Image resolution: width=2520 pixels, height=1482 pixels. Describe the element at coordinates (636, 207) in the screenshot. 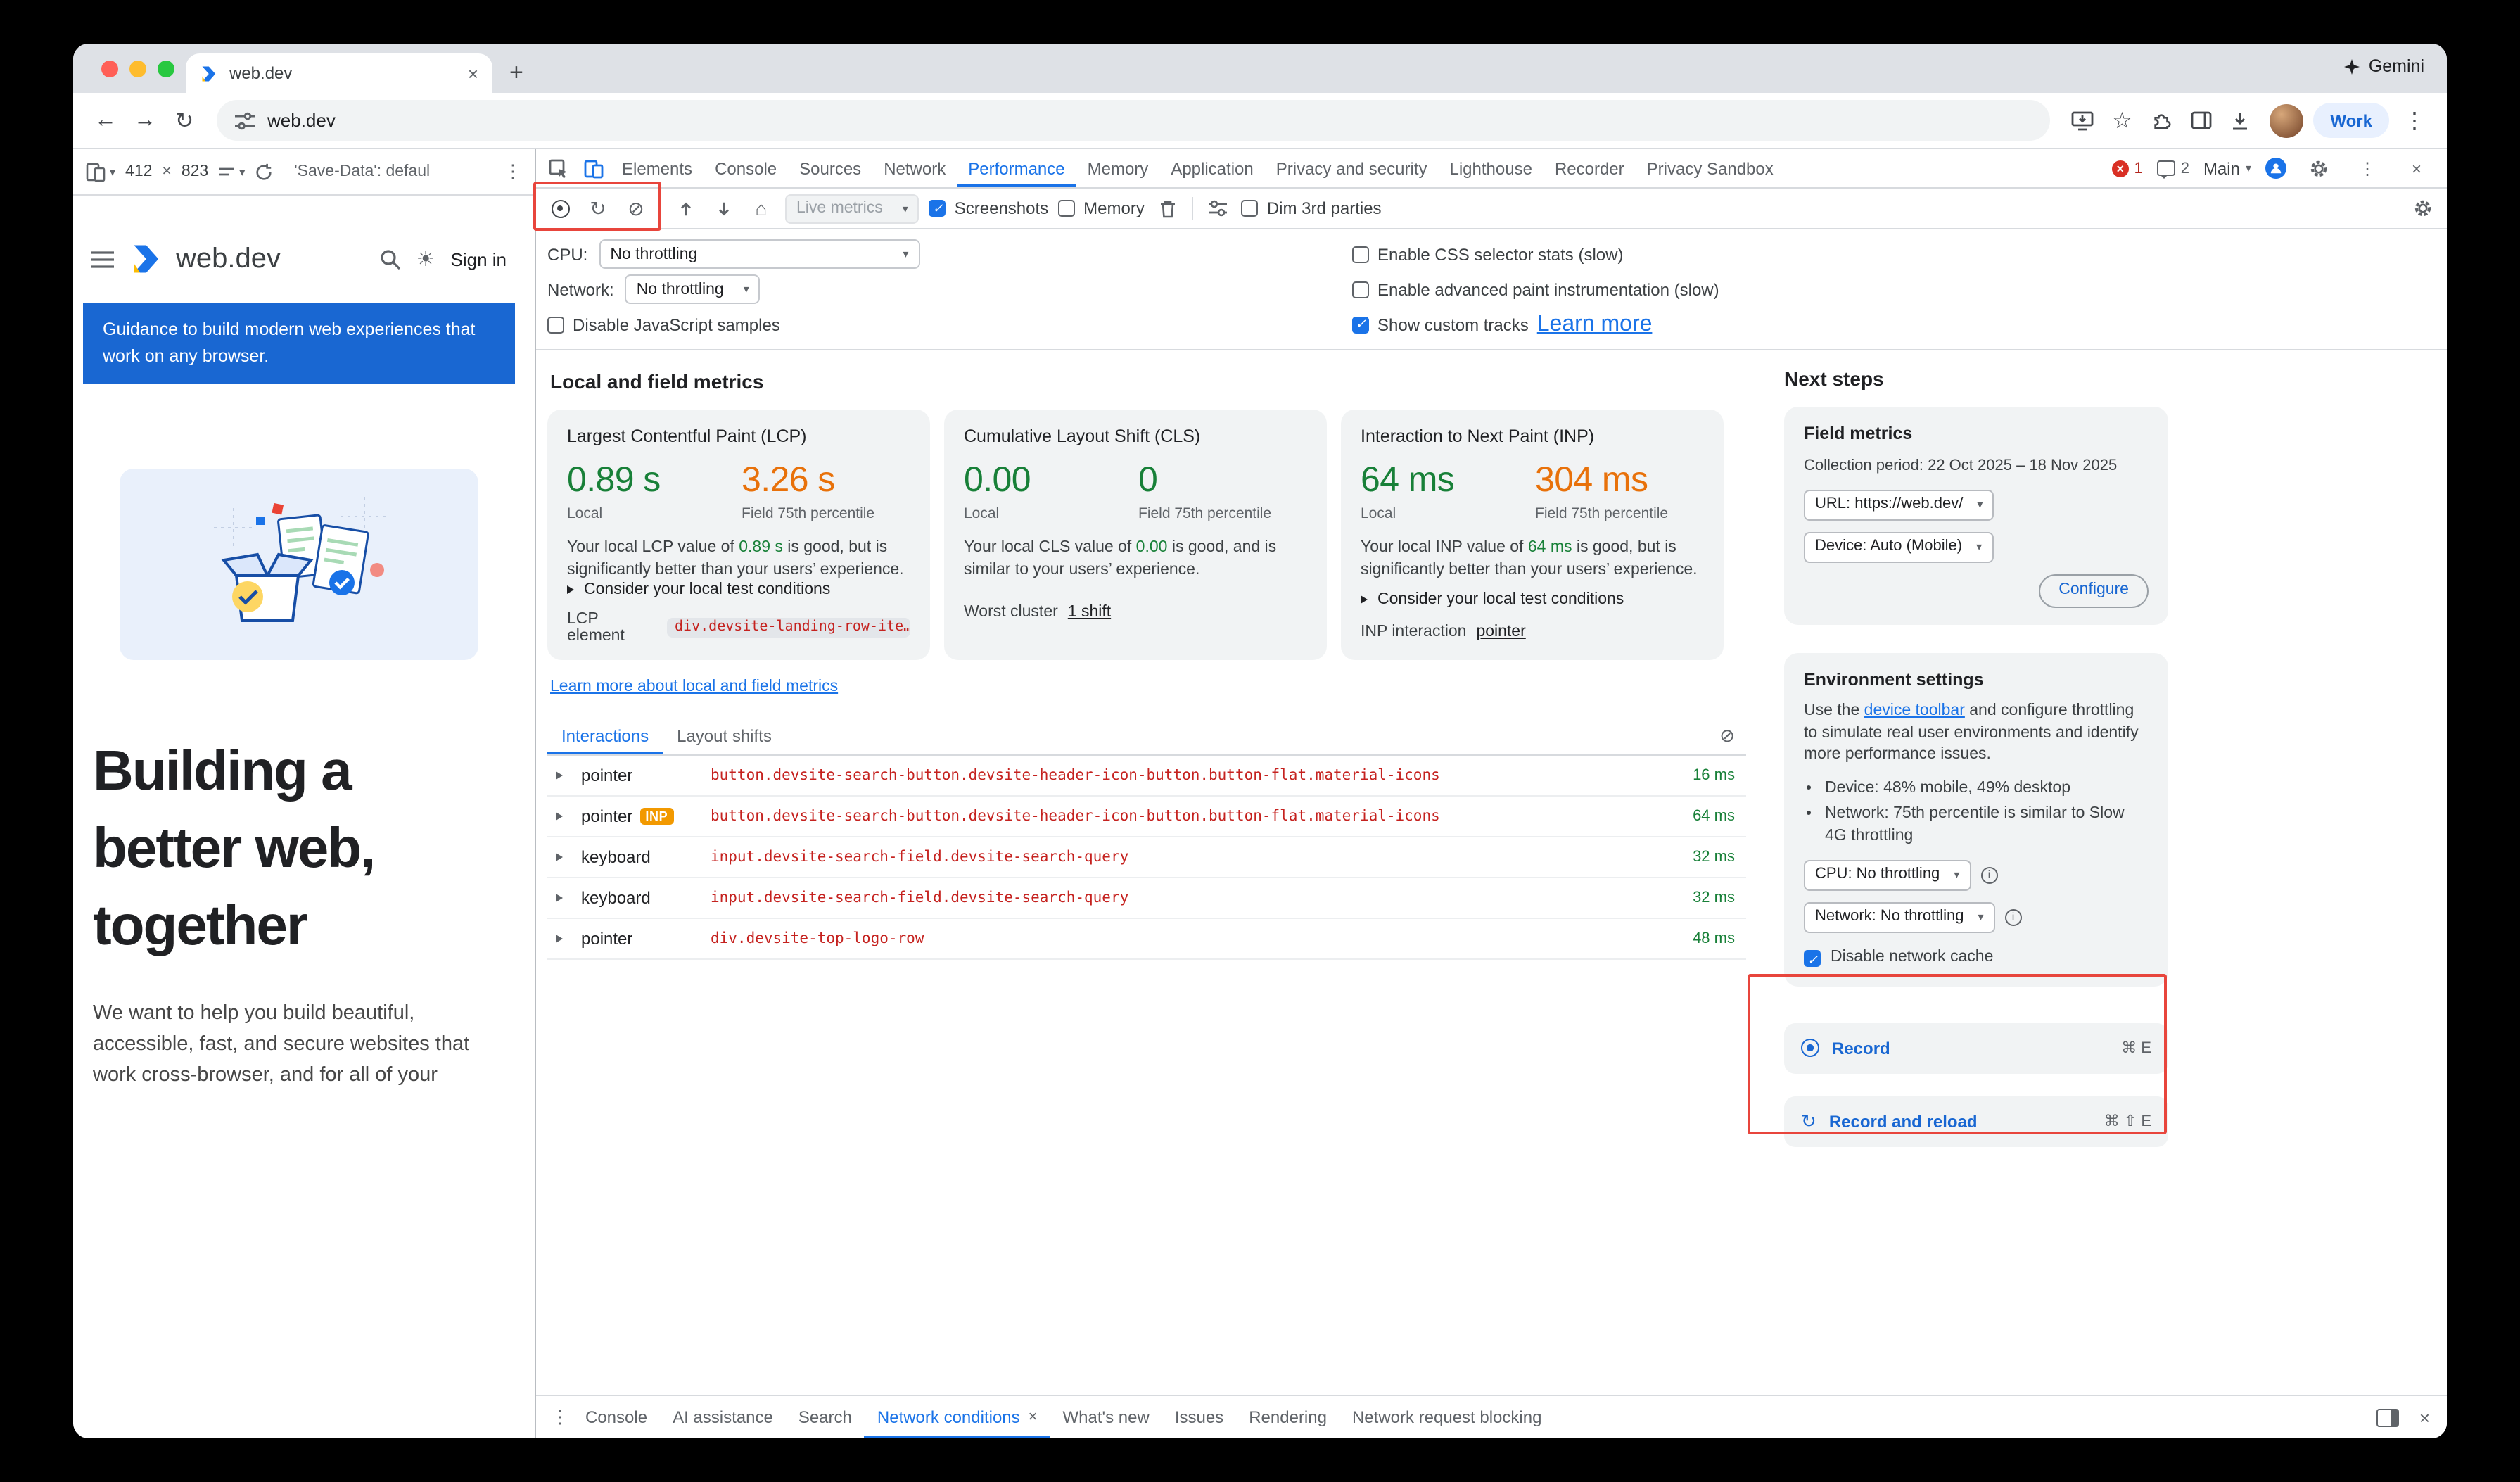

I see `clear-icon: ⊘` at that location.